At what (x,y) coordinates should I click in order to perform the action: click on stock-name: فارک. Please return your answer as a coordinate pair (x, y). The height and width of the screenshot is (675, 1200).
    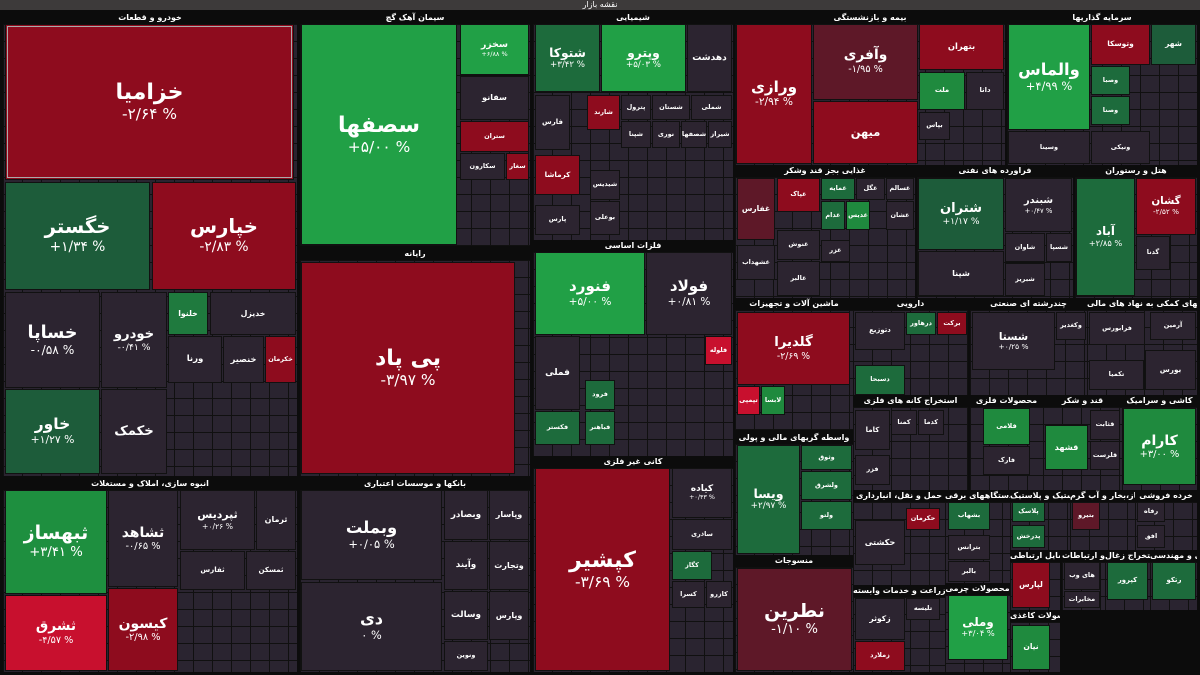
    Looking at the image, I should click on (1006, 459).